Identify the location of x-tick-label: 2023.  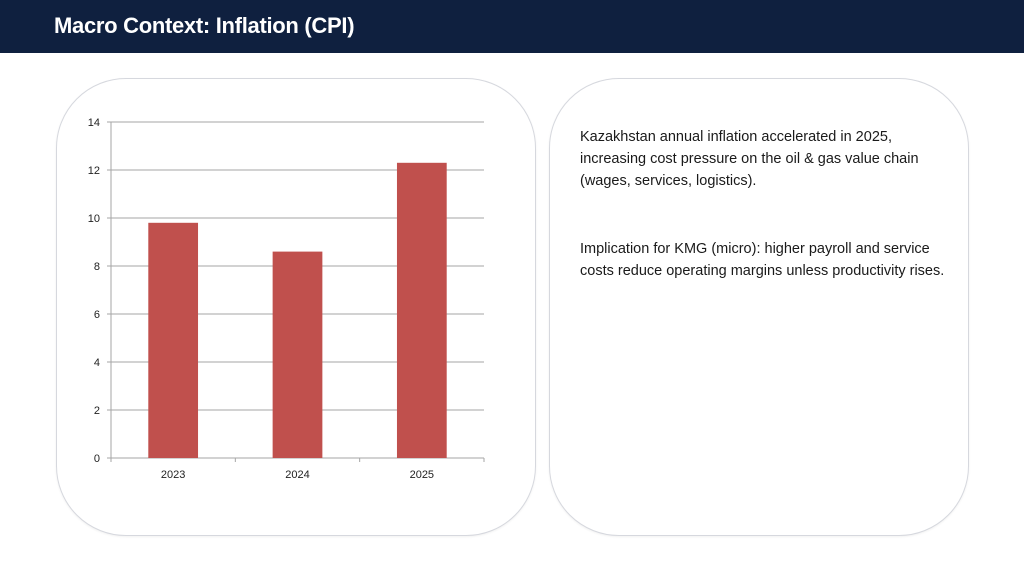
(173, 475).